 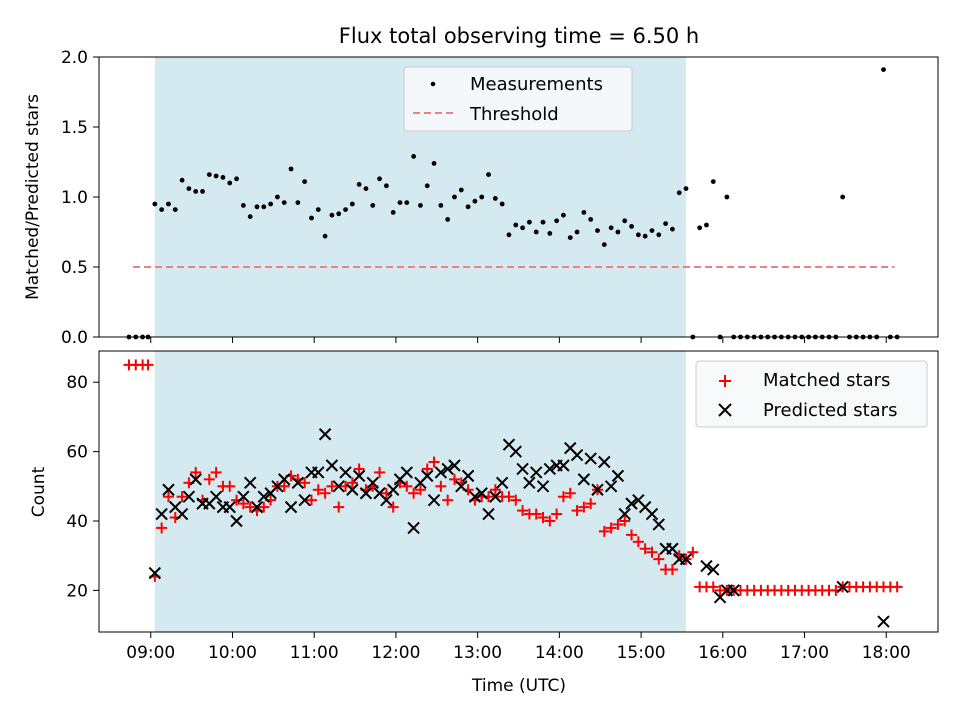 I want to click on y-tick-label: 1.5, so click(x=74, y=128).